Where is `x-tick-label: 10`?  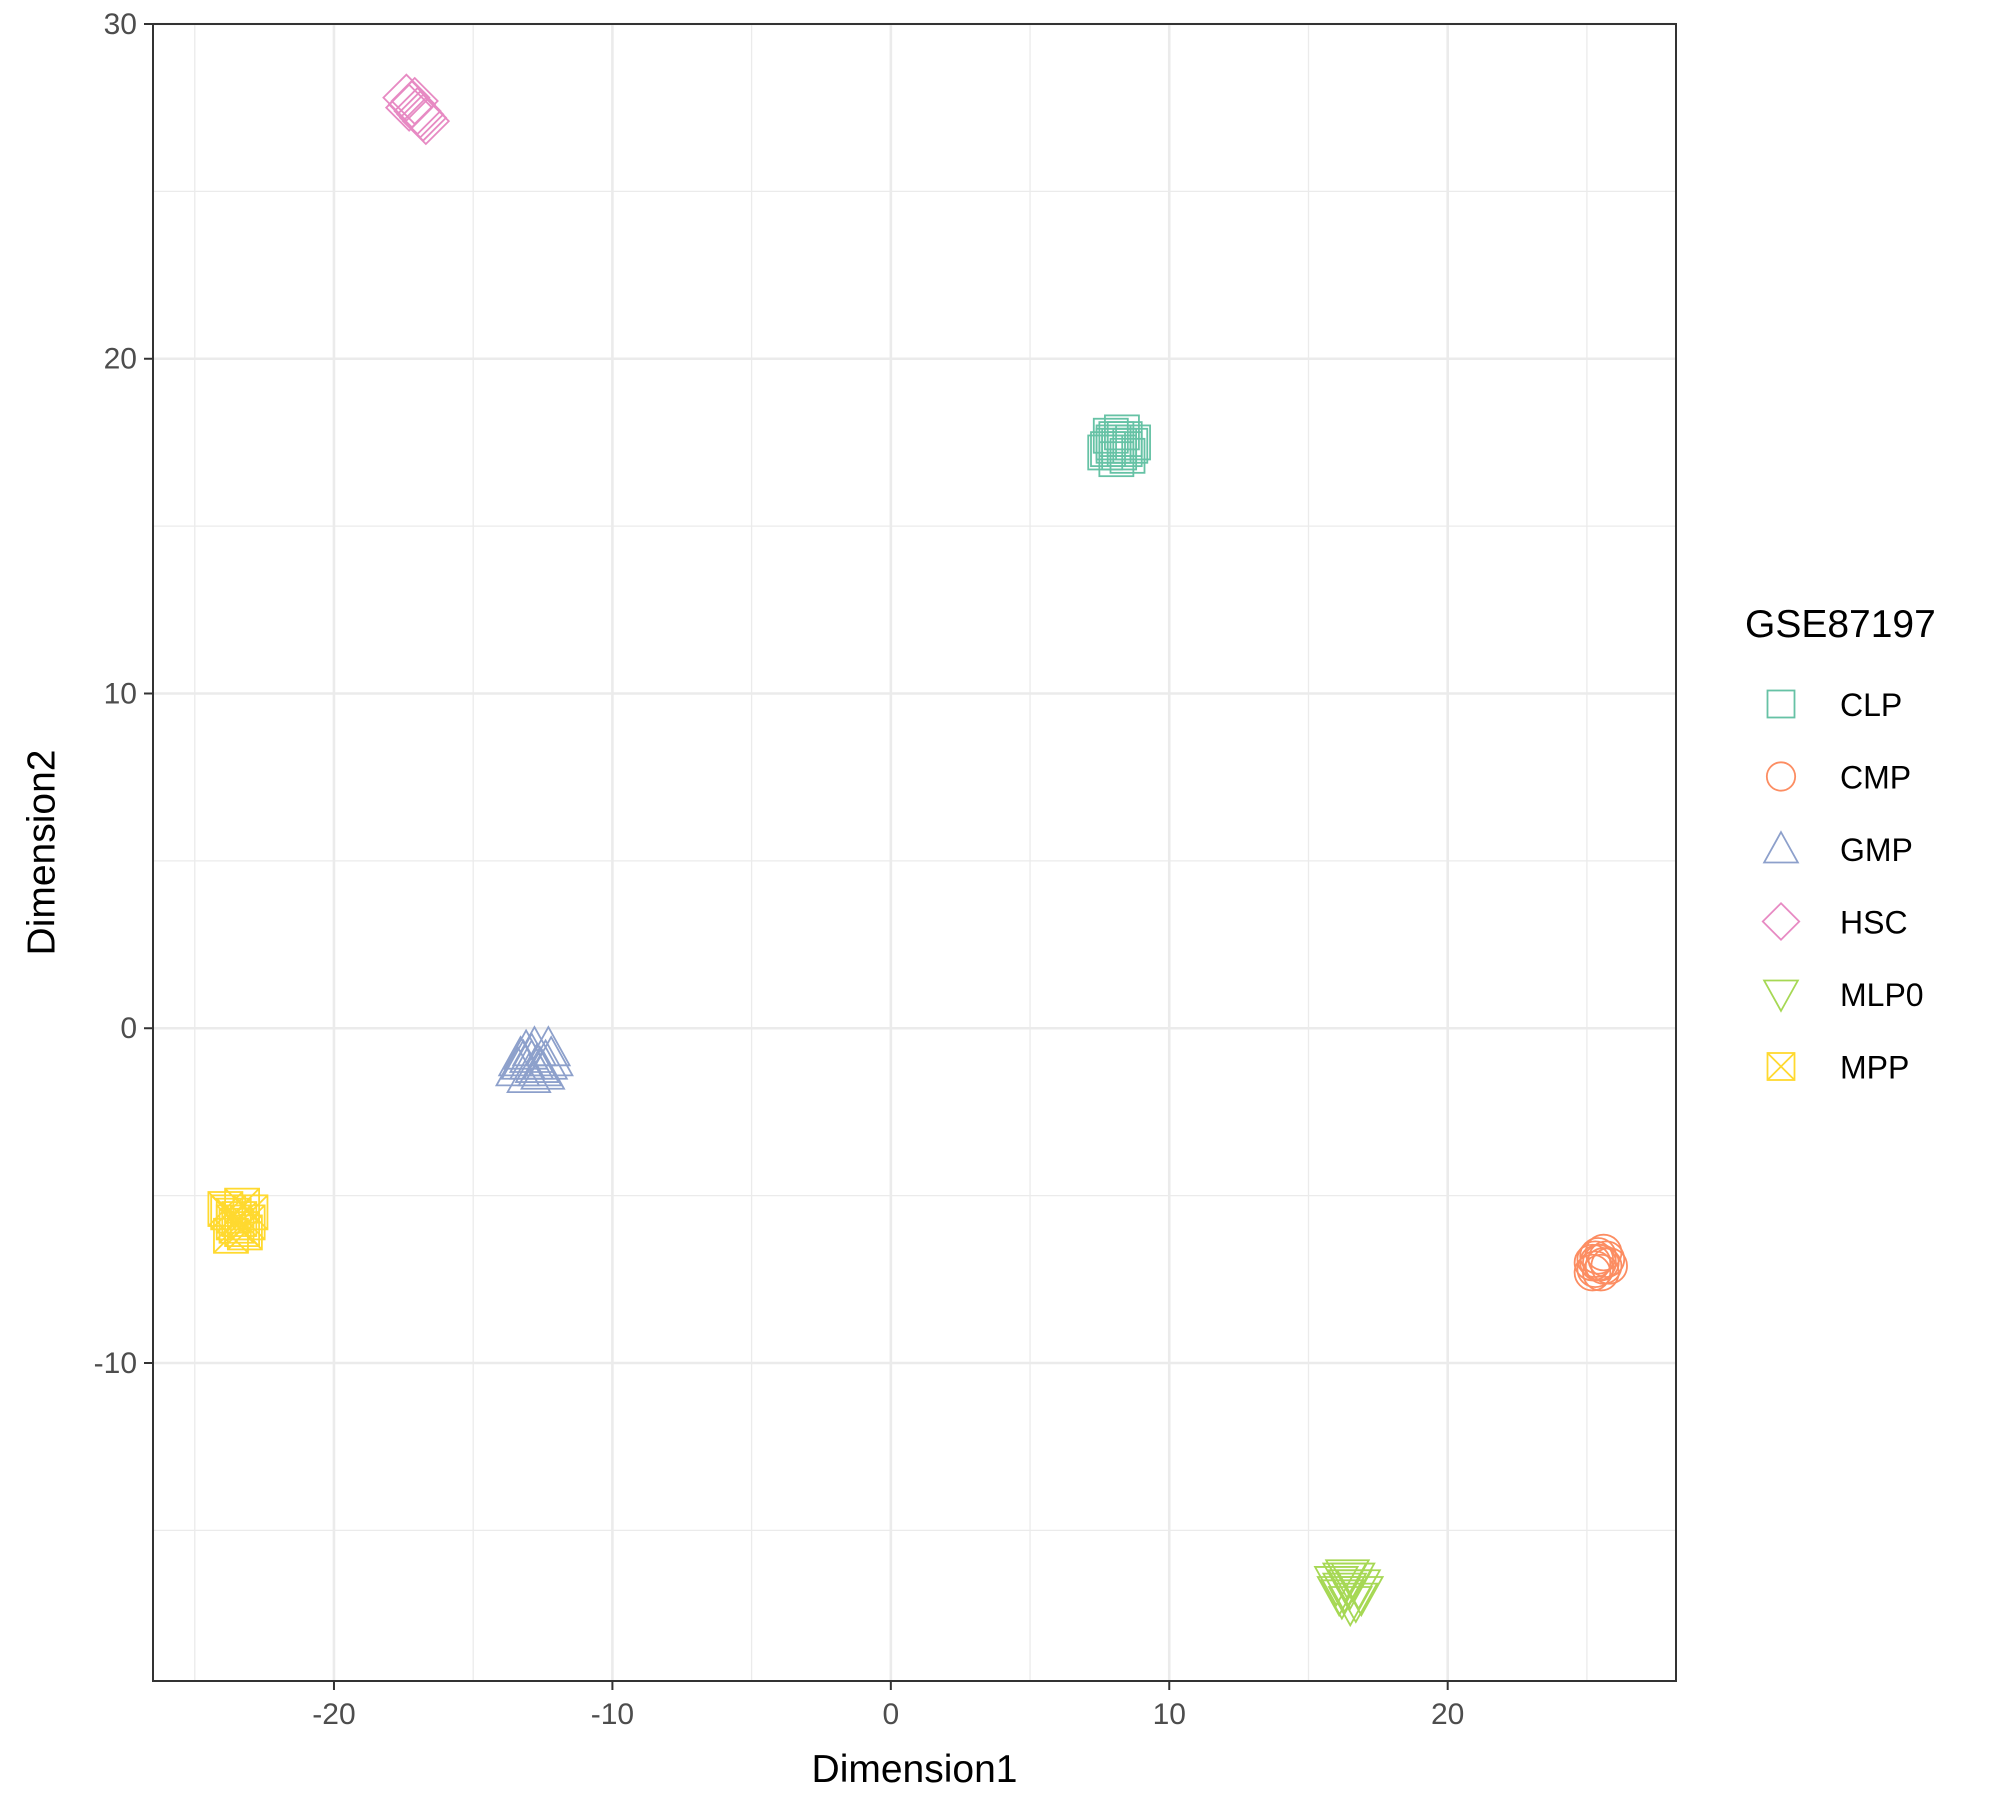
x-tick-label: 10 is located at coordinates (1169, 1714).